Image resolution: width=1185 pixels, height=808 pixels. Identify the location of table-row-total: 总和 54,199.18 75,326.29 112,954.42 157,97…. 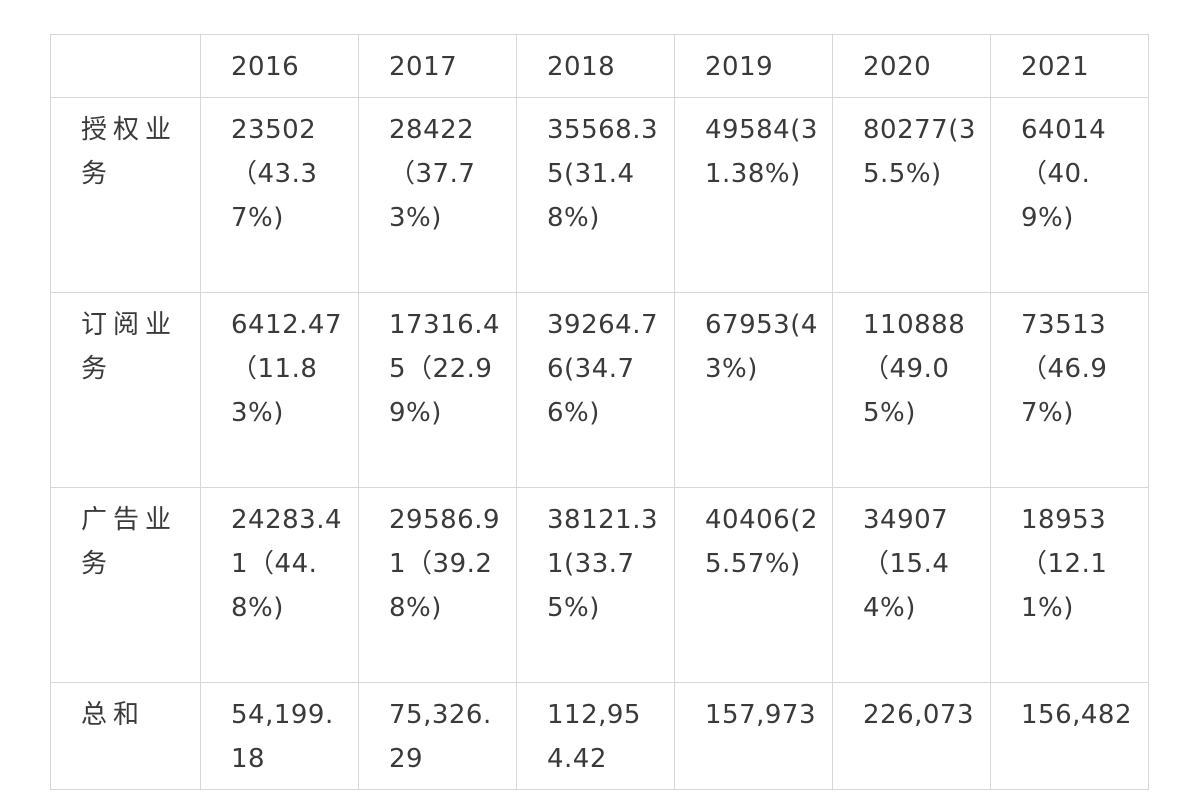
(599, 736).